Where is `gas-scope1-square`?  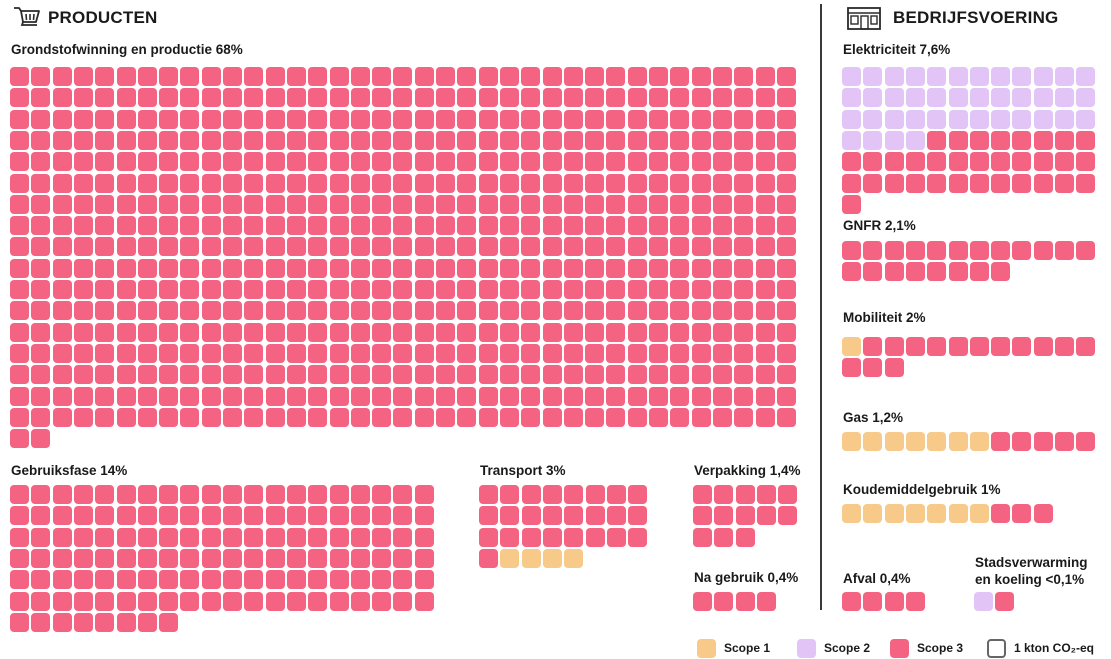
gas-scope1-square is located at coordinates (937, 441).